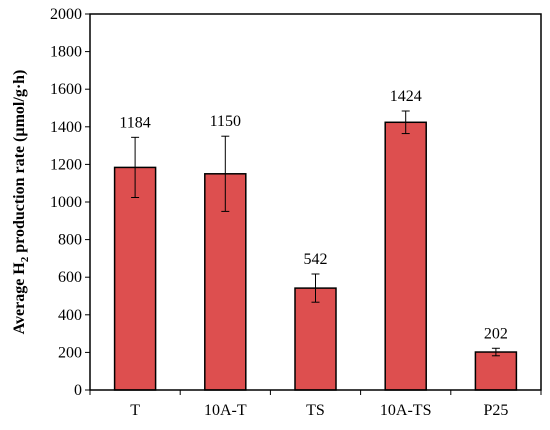 The height and width of the screenshot is (430, 550). Describe the element at coordinates (70, 315) in the screenshot. I see `y-tick-label: 400` at that location.